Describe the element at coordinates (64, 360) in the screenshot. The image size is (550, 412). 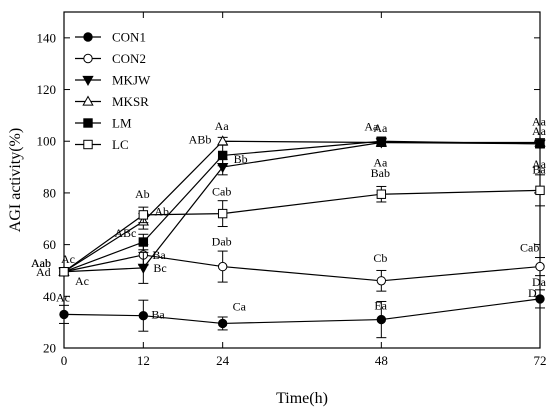
I see `x-tick-label: 0` at that location.